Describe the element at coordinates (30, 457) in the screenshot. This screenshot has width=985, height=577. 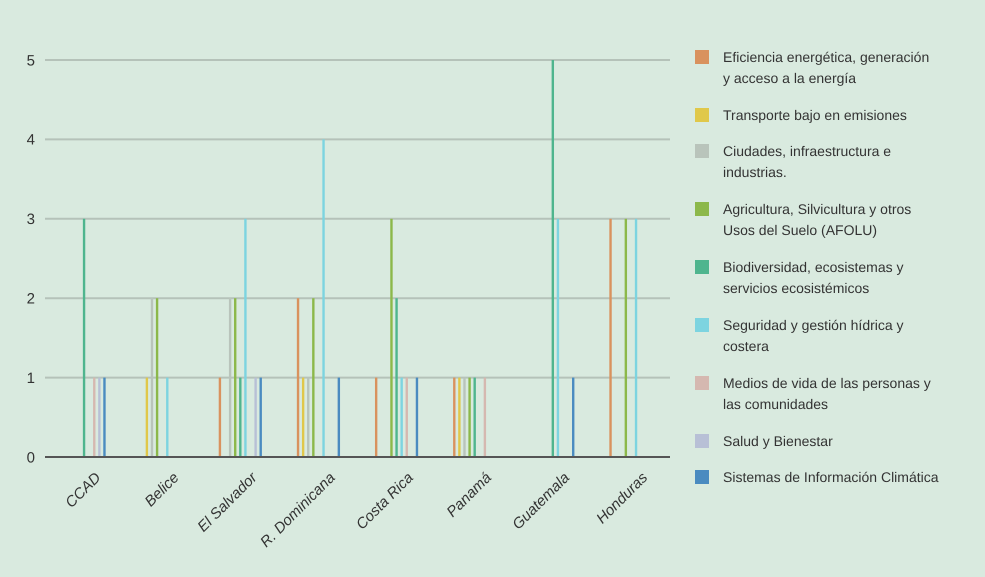
I see `y-tick-label: 0` at that location.